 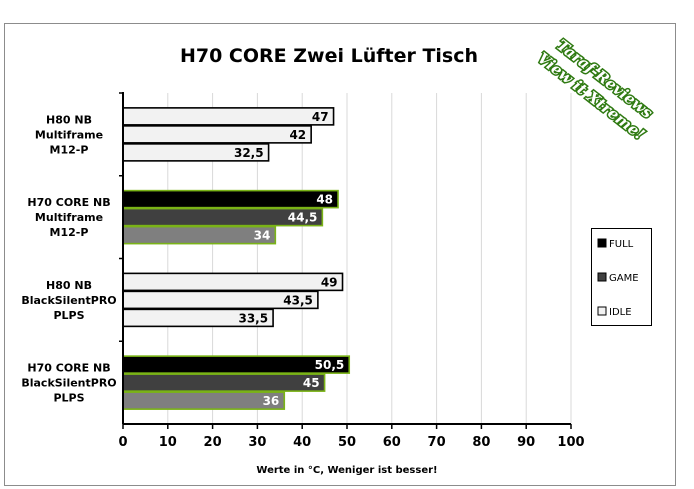 What do you see at coordinates (213, 442) in the screenshot?
I see `x-tick-label: 20` at bounding box center [213, 442].